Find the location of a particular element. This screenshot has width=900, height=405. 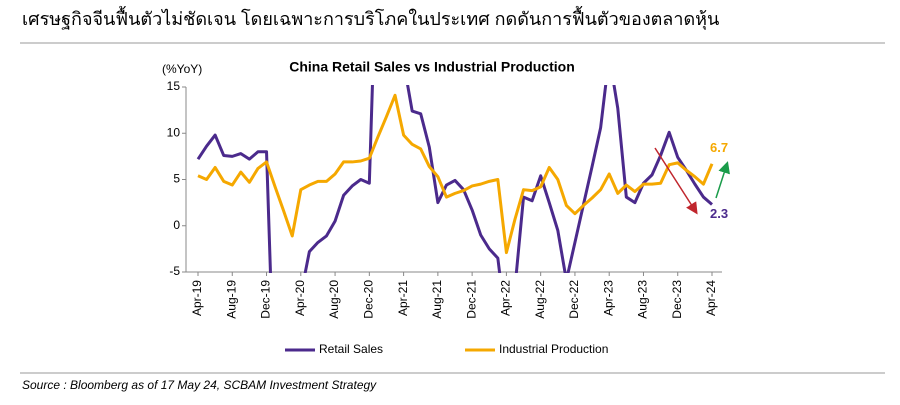

end-label: 6.7 is located at coordinates (719, 147).